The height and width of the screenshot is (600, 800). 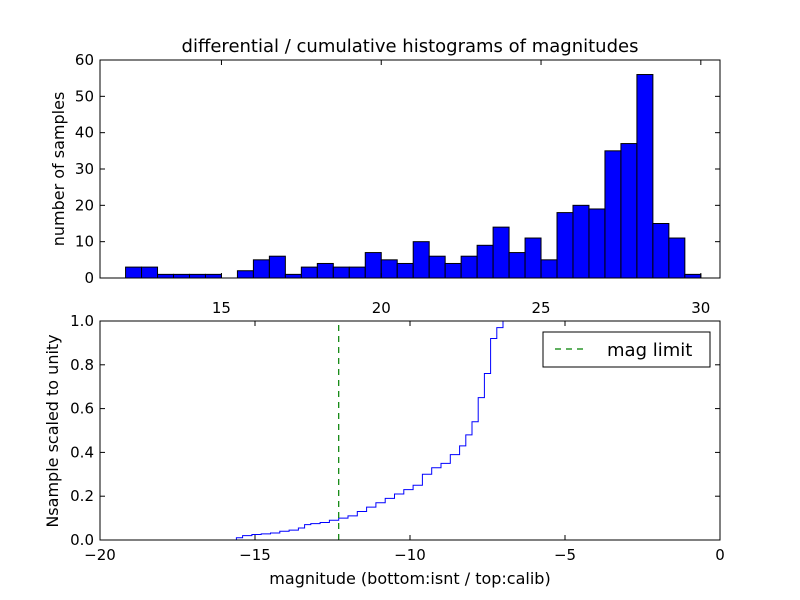 I want to click on histogram-y-tick-label: 30, so click(x=84, y=169).